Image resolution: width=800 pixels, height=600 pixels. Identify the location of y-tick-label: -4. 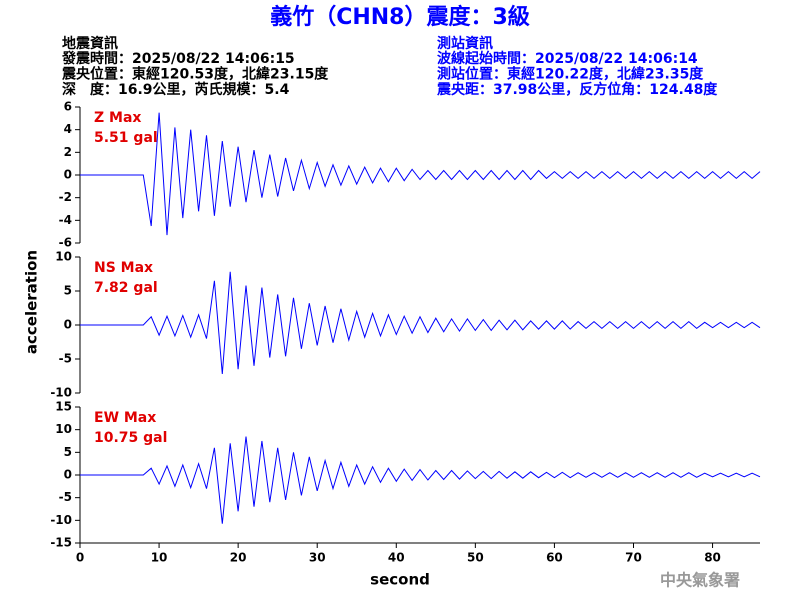
(65, 220).